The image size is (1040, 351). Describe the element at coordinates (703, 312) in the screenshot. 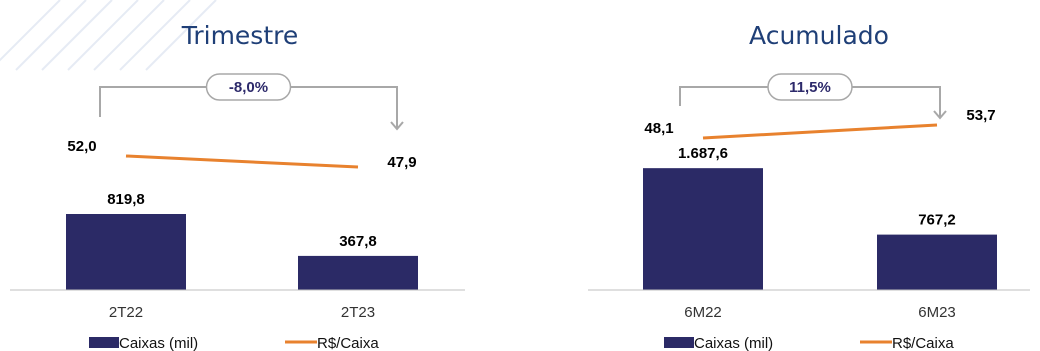

I see `x-tick-label: 6M22` at that location.